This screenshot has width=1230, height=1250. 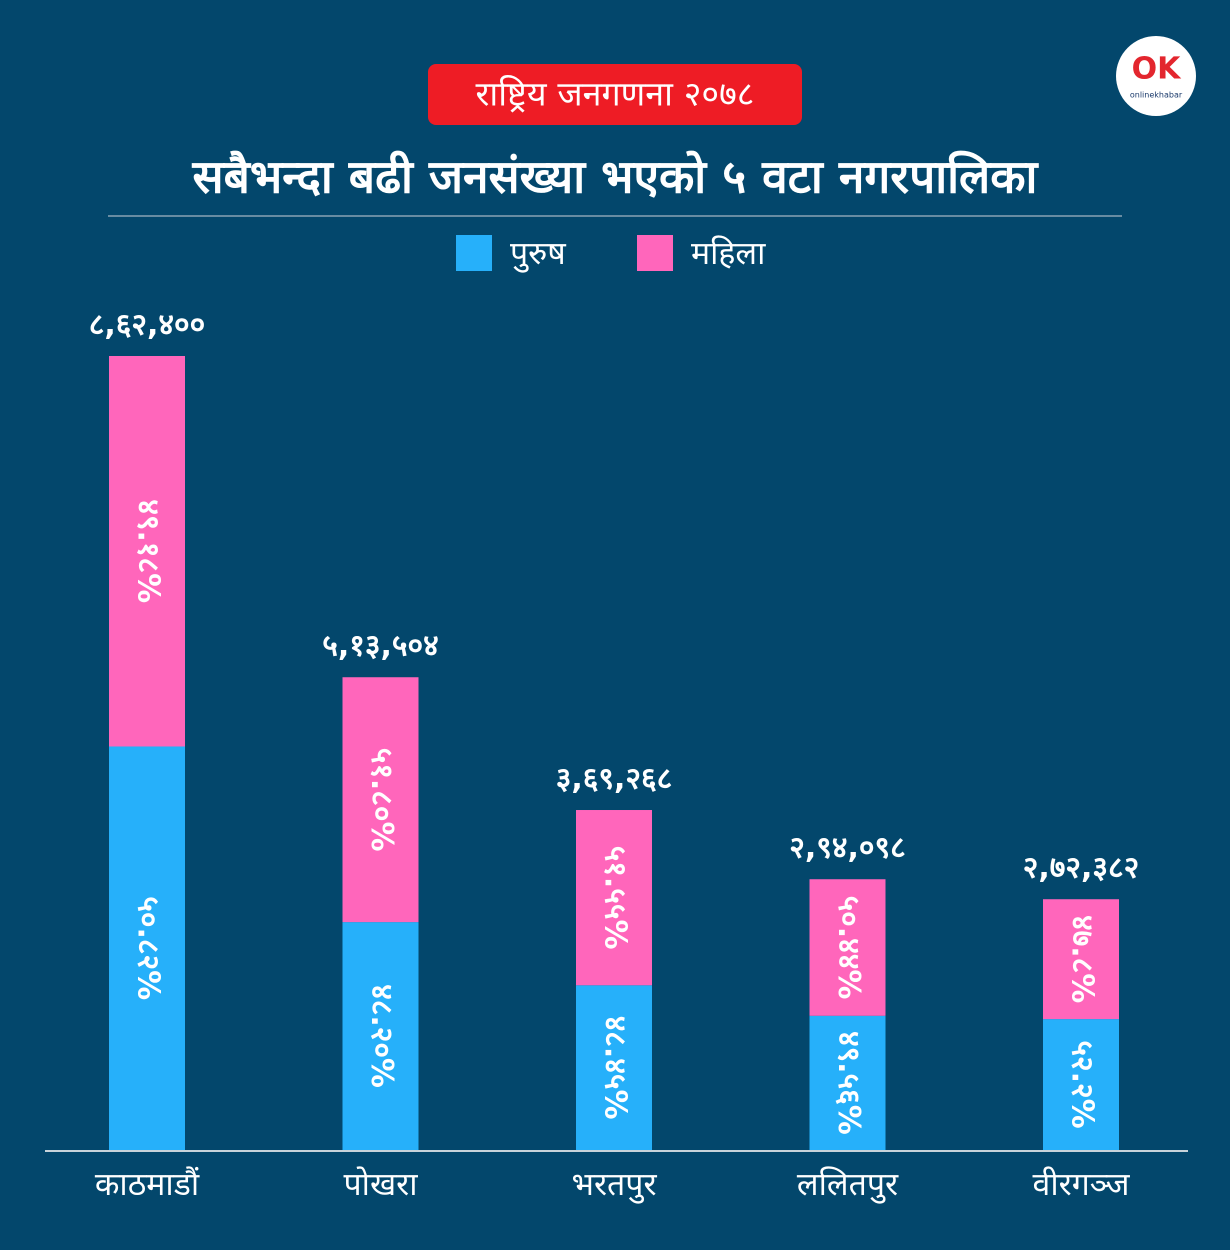 What do you see at coordinates (848, 1184) in the screenshot?
I see `x-tick-label: ललितपुर` at bounding box center [848, 1184].